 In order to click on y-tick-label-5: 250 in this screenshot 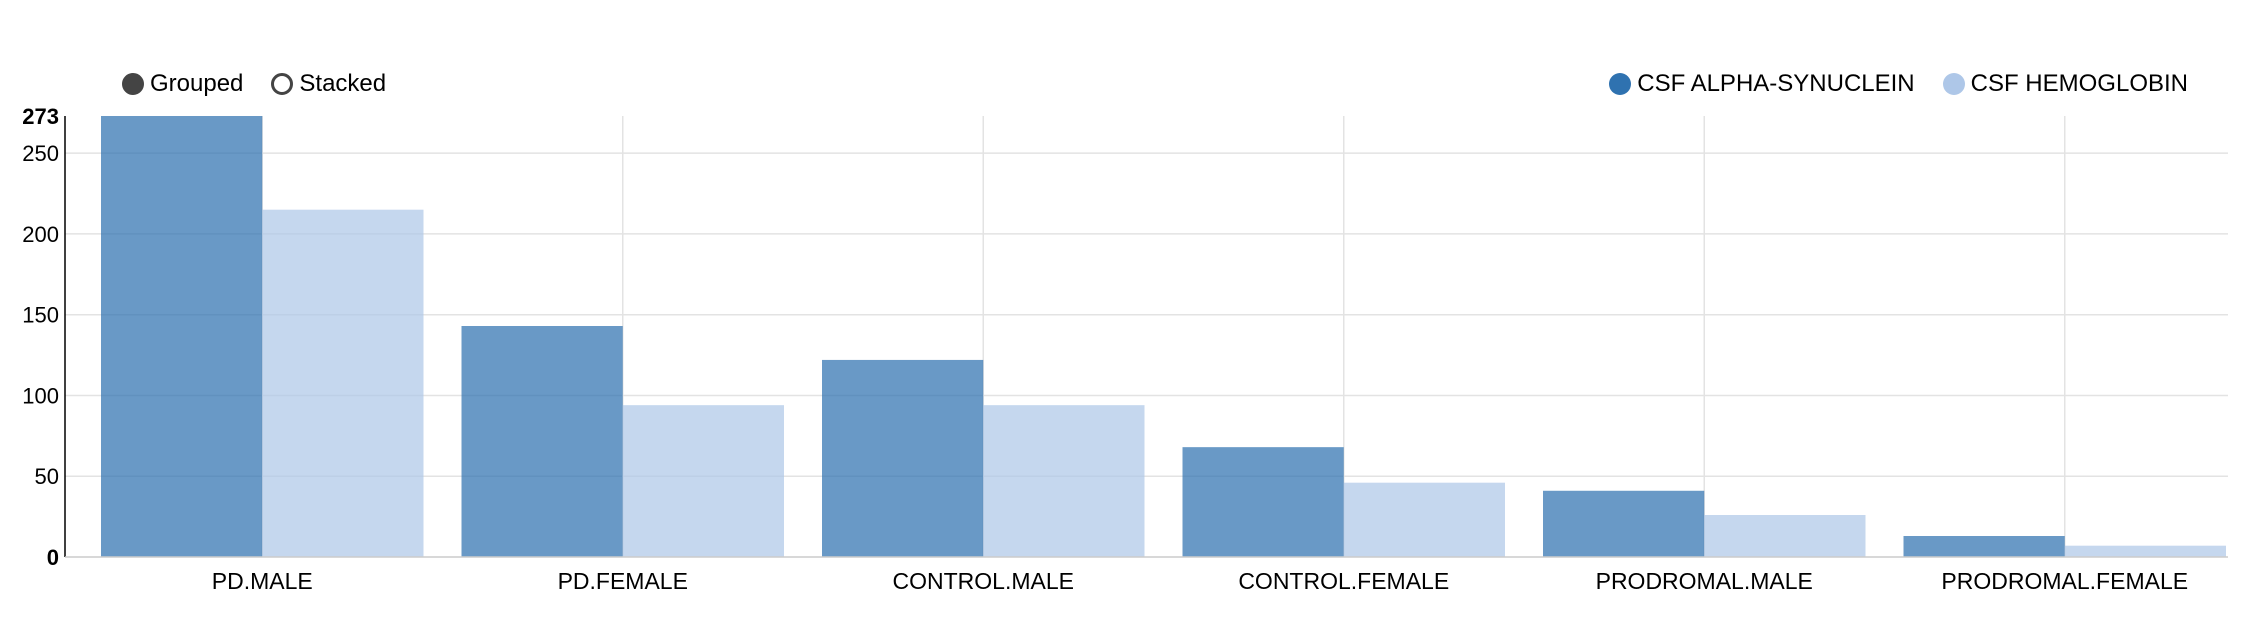, I will do `click(40, 153)`.